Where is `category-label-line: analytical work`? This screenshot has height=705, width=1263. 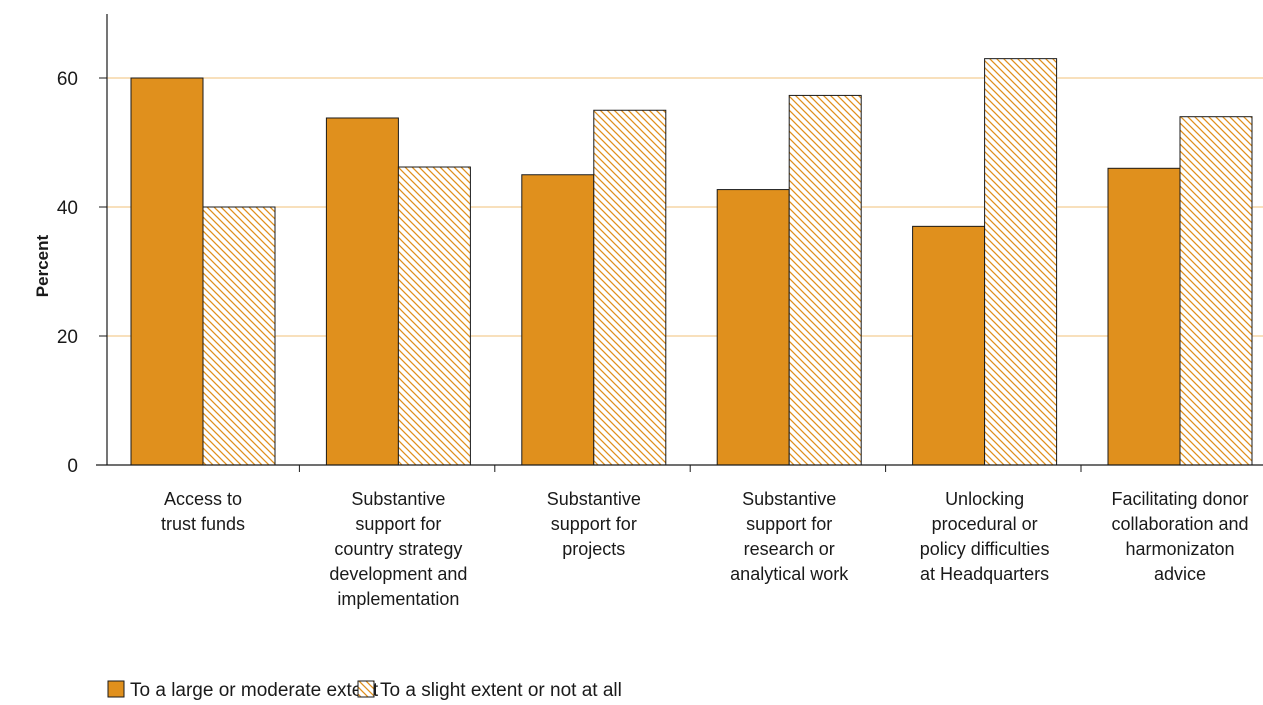
category-label-line: analytical work is located at coordinates (789, 574).